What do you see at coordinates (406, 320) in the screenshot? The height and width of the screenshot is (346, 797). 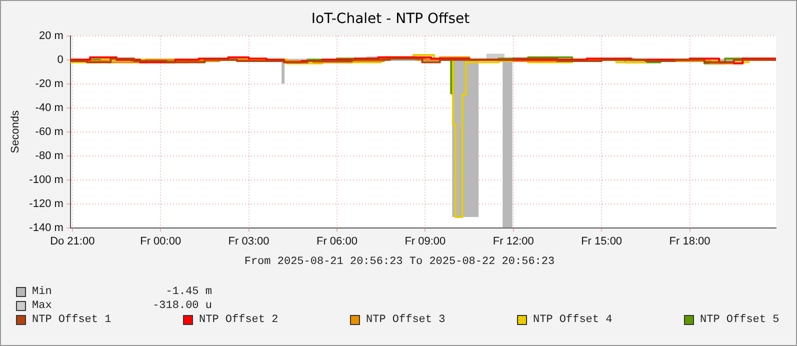 I see `legend-label: NTP Offset 3` at bounding box center [406, 320].